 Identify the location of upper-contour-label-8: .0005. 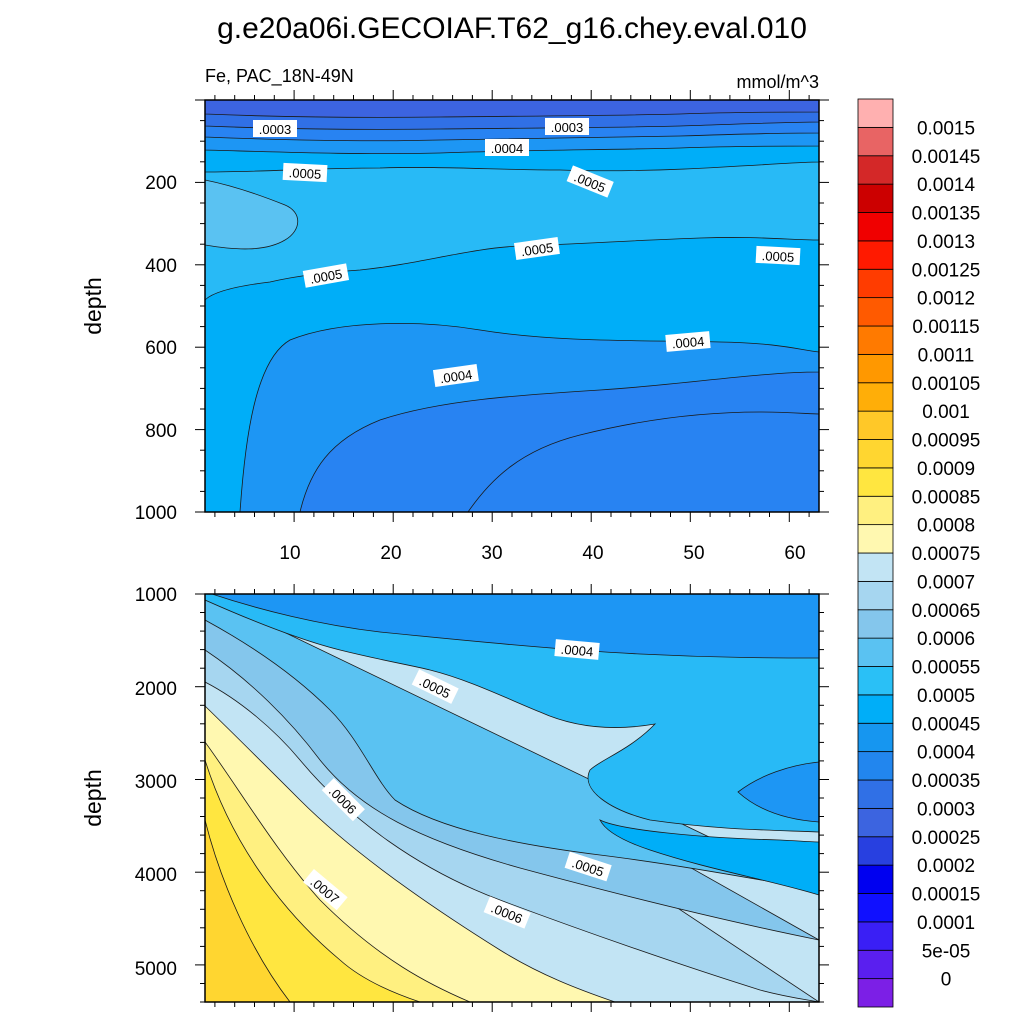
(326, 275).